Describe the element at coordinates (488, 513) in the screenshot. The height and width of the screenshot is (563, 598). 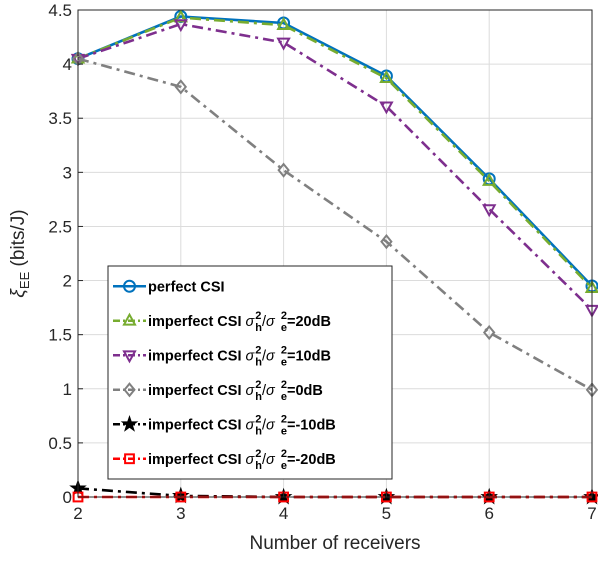
I see `x-tick-label: 6` at that location.